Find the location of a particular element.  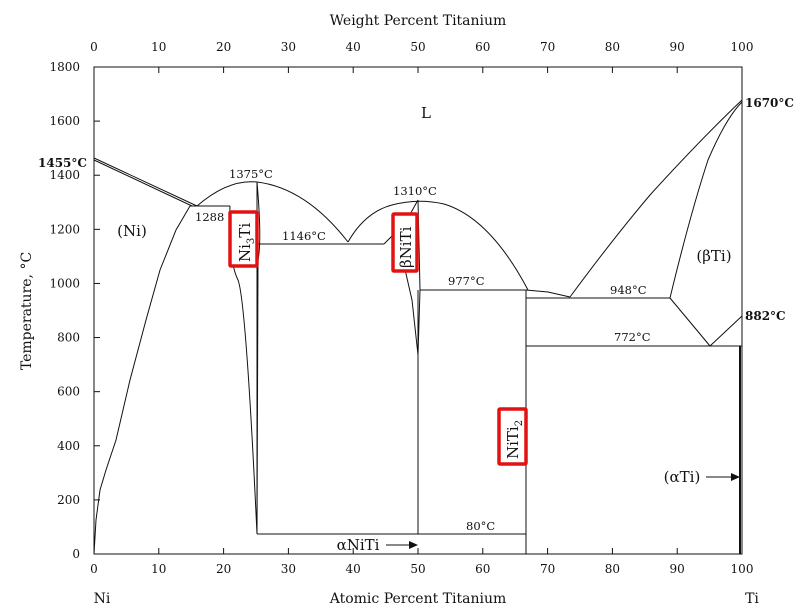

bottom-tick-label: 10 is located at coordinates (158, 569).